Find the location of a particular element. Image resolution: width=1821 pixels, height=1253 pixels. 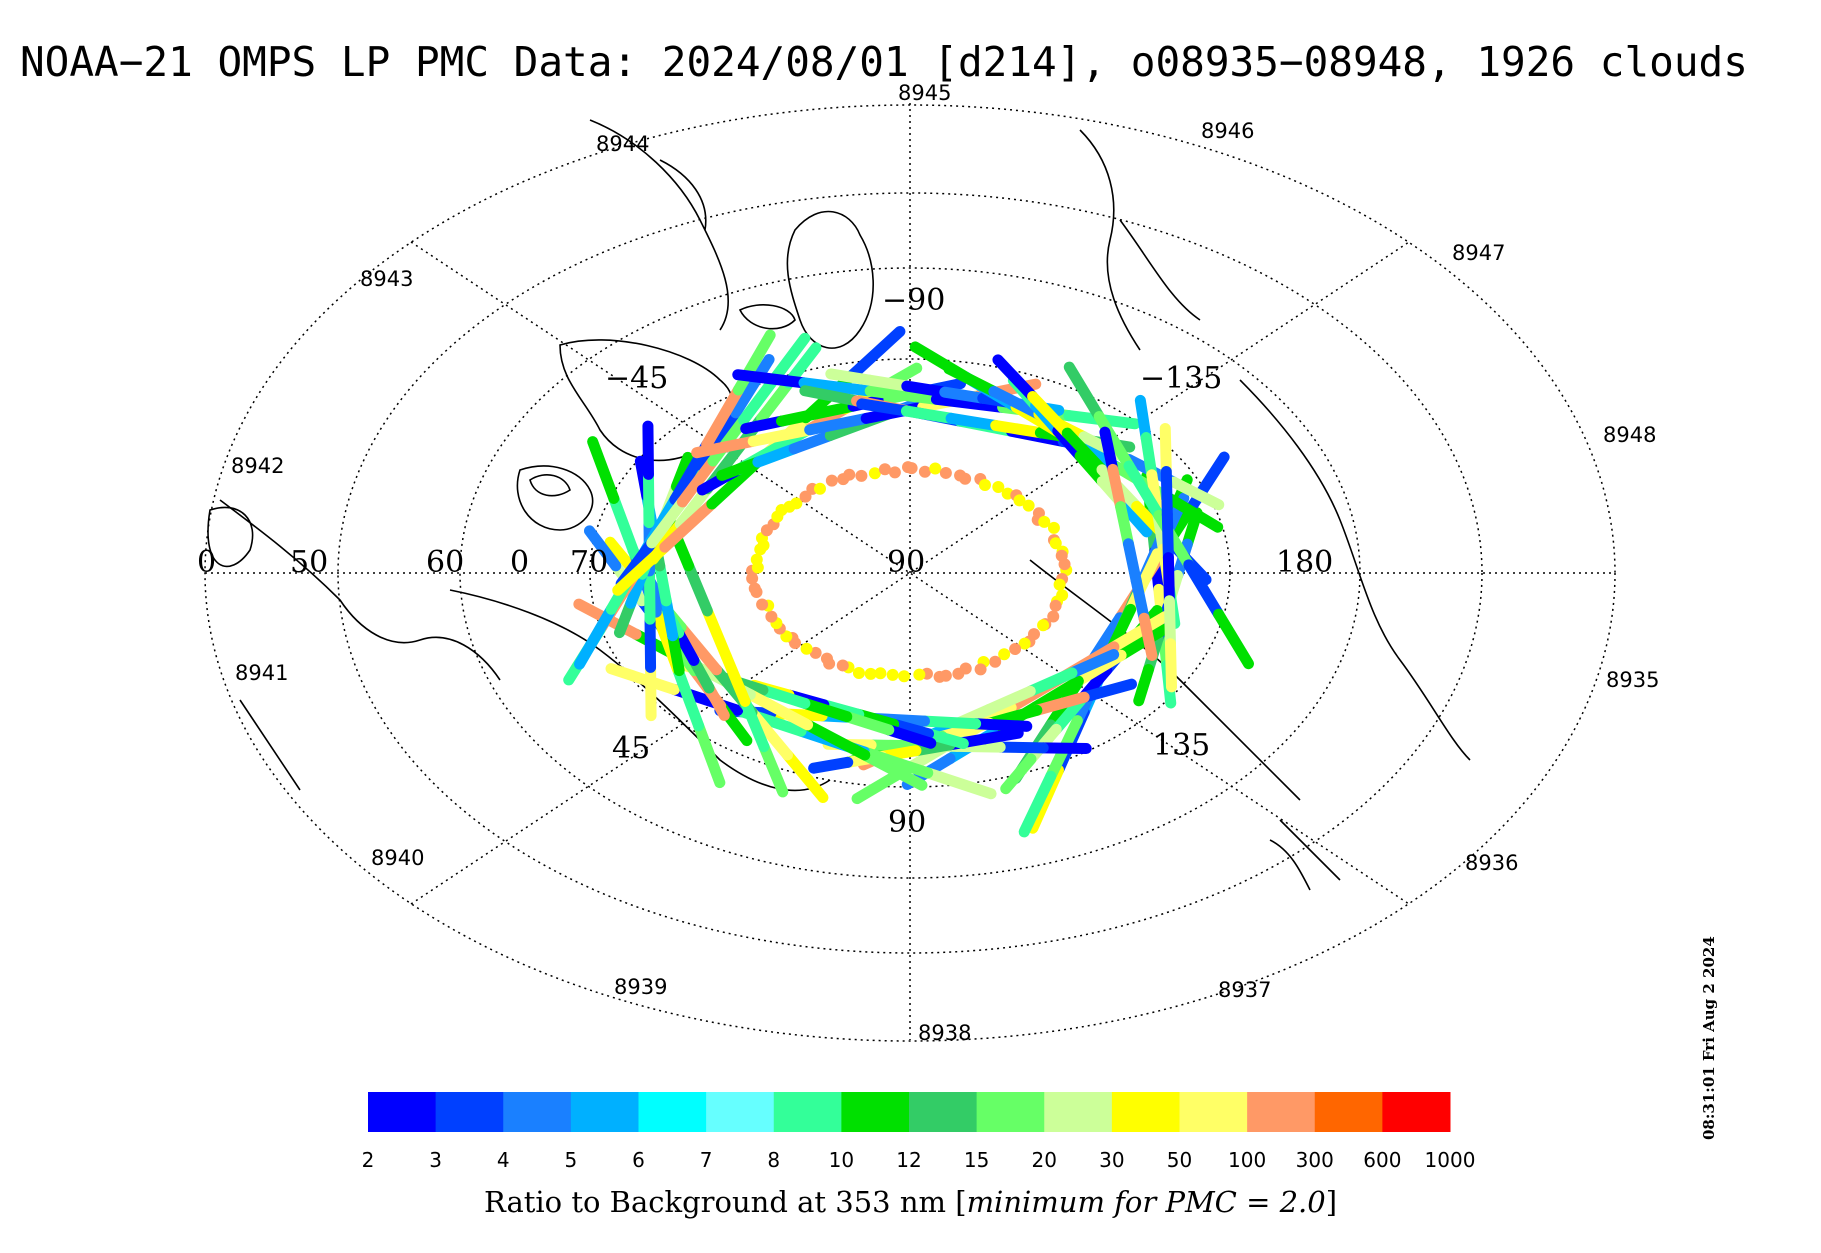

colorbar-tick-label: 2 is located at coordinates (368, 1160).